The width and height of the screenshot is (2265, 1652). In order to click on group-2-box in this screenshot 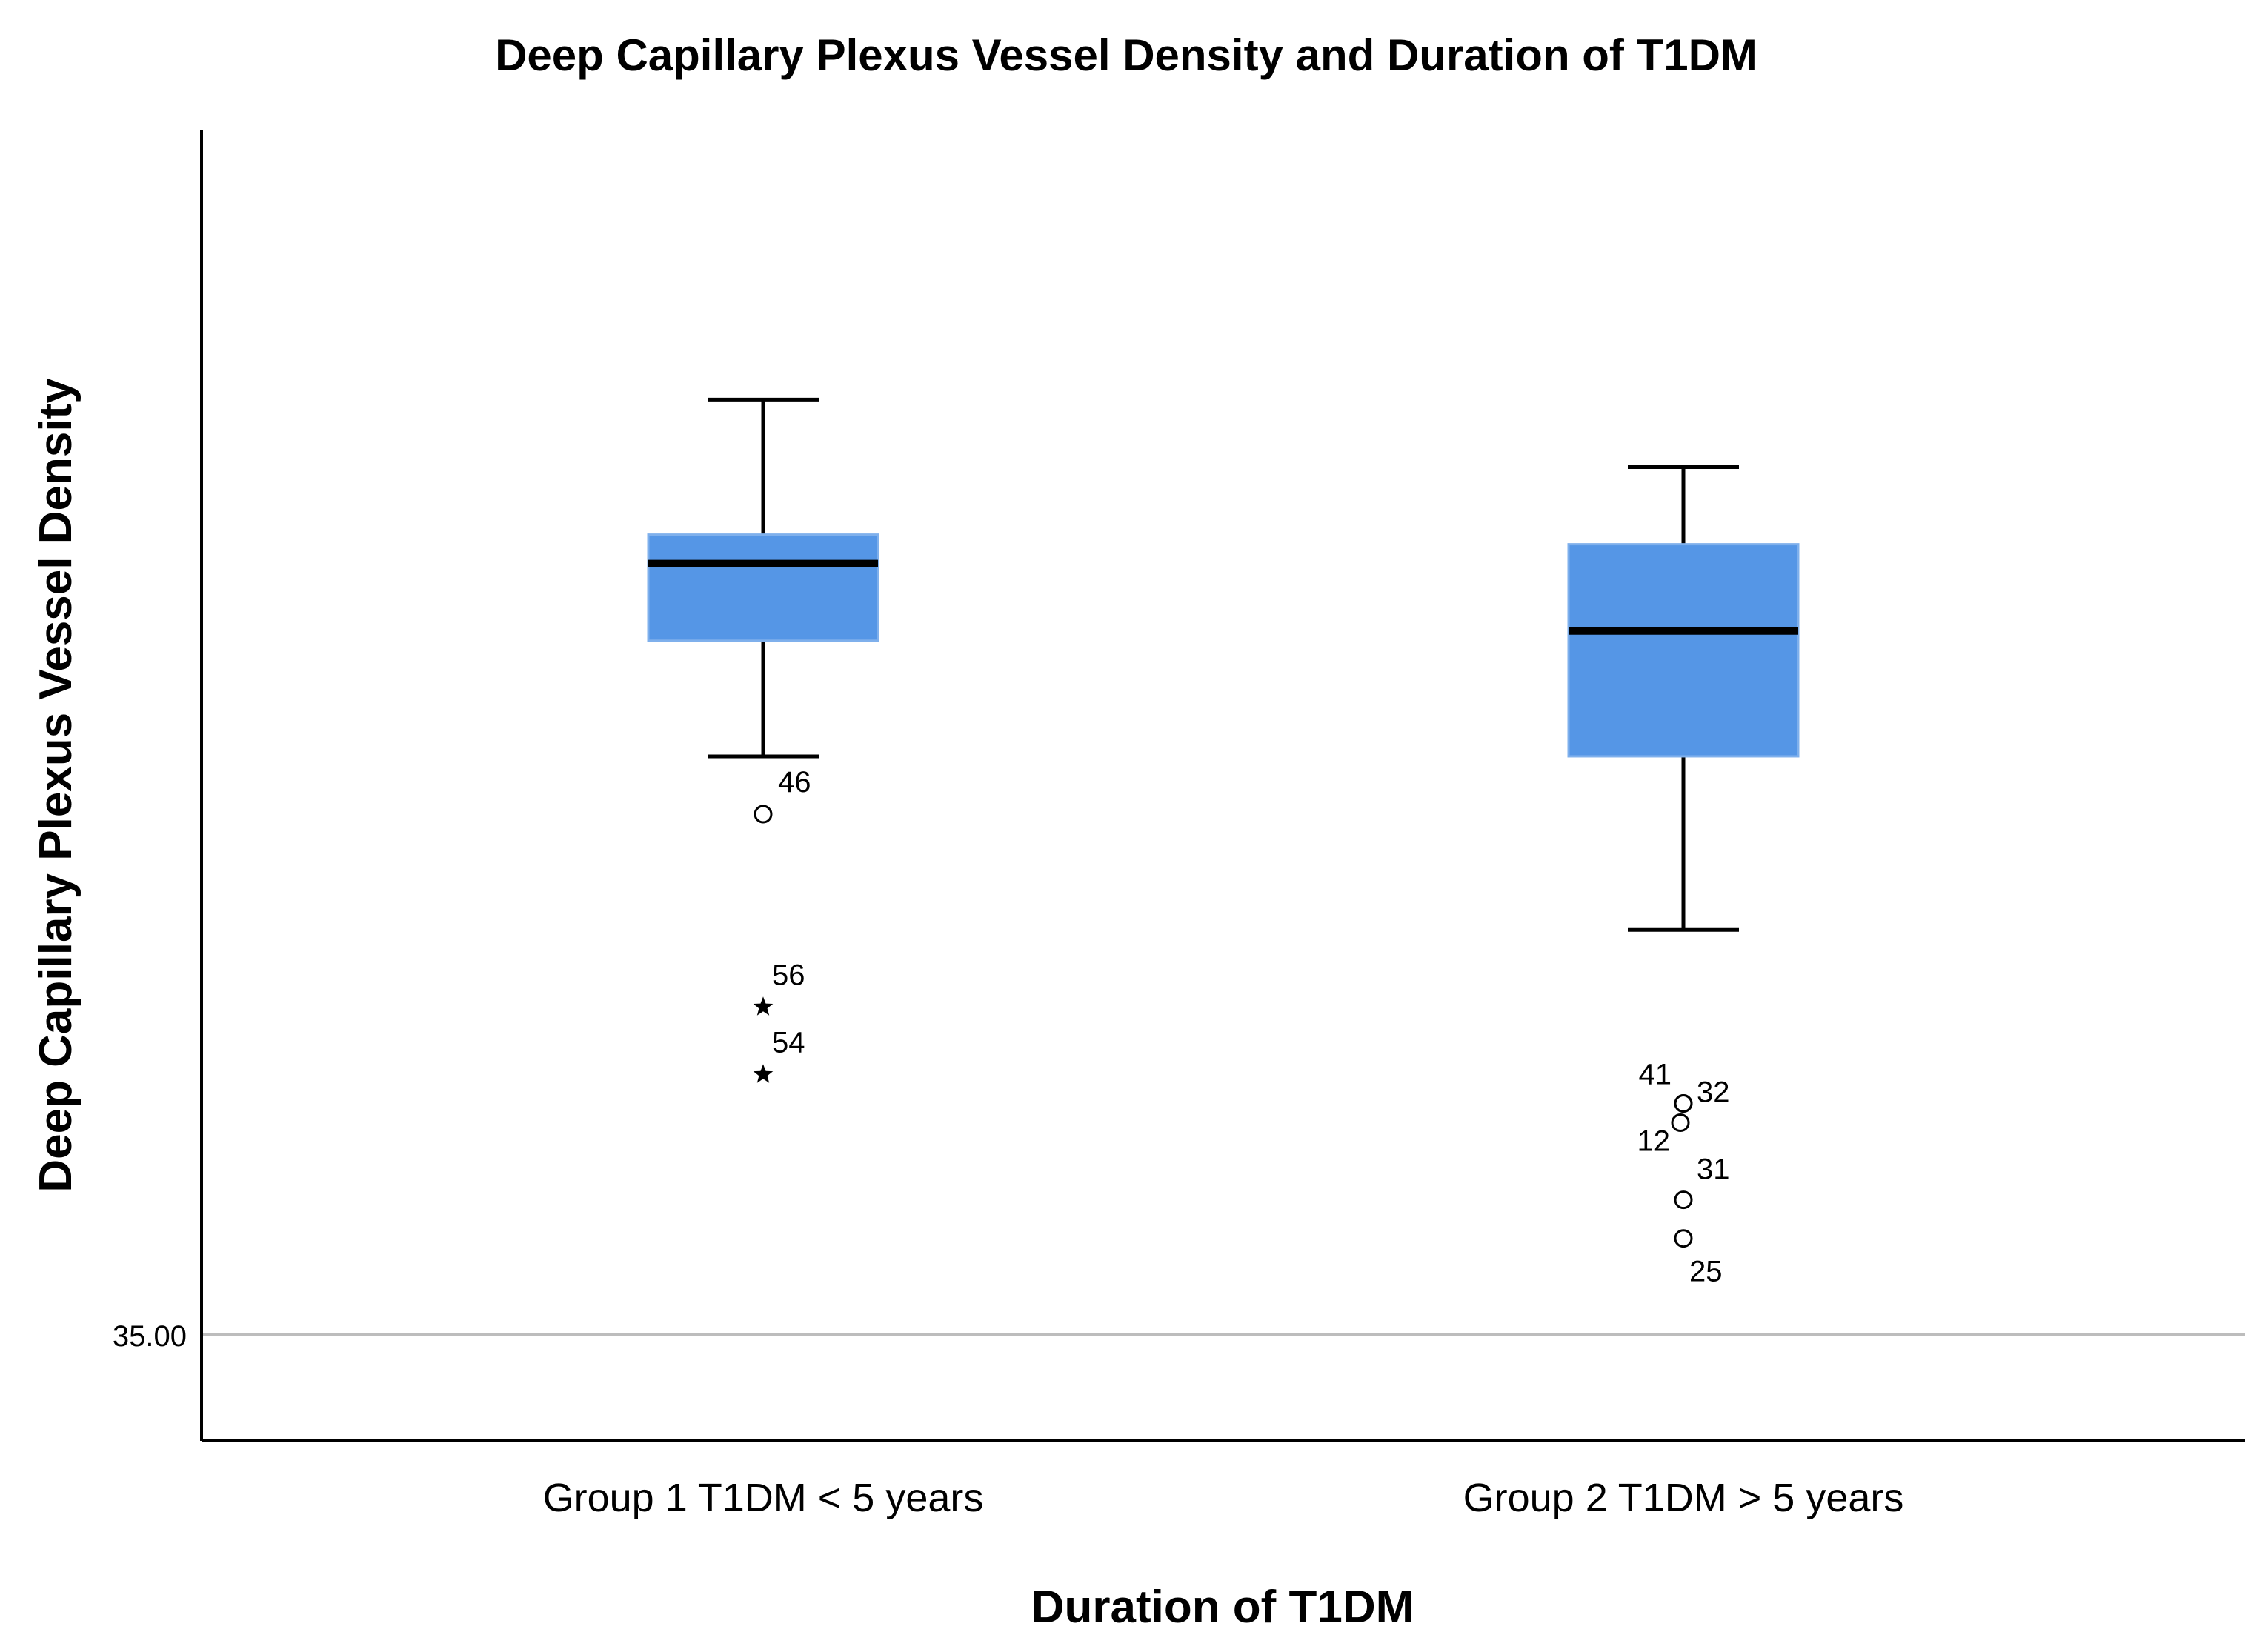, I will do `click(1683, 650)`.